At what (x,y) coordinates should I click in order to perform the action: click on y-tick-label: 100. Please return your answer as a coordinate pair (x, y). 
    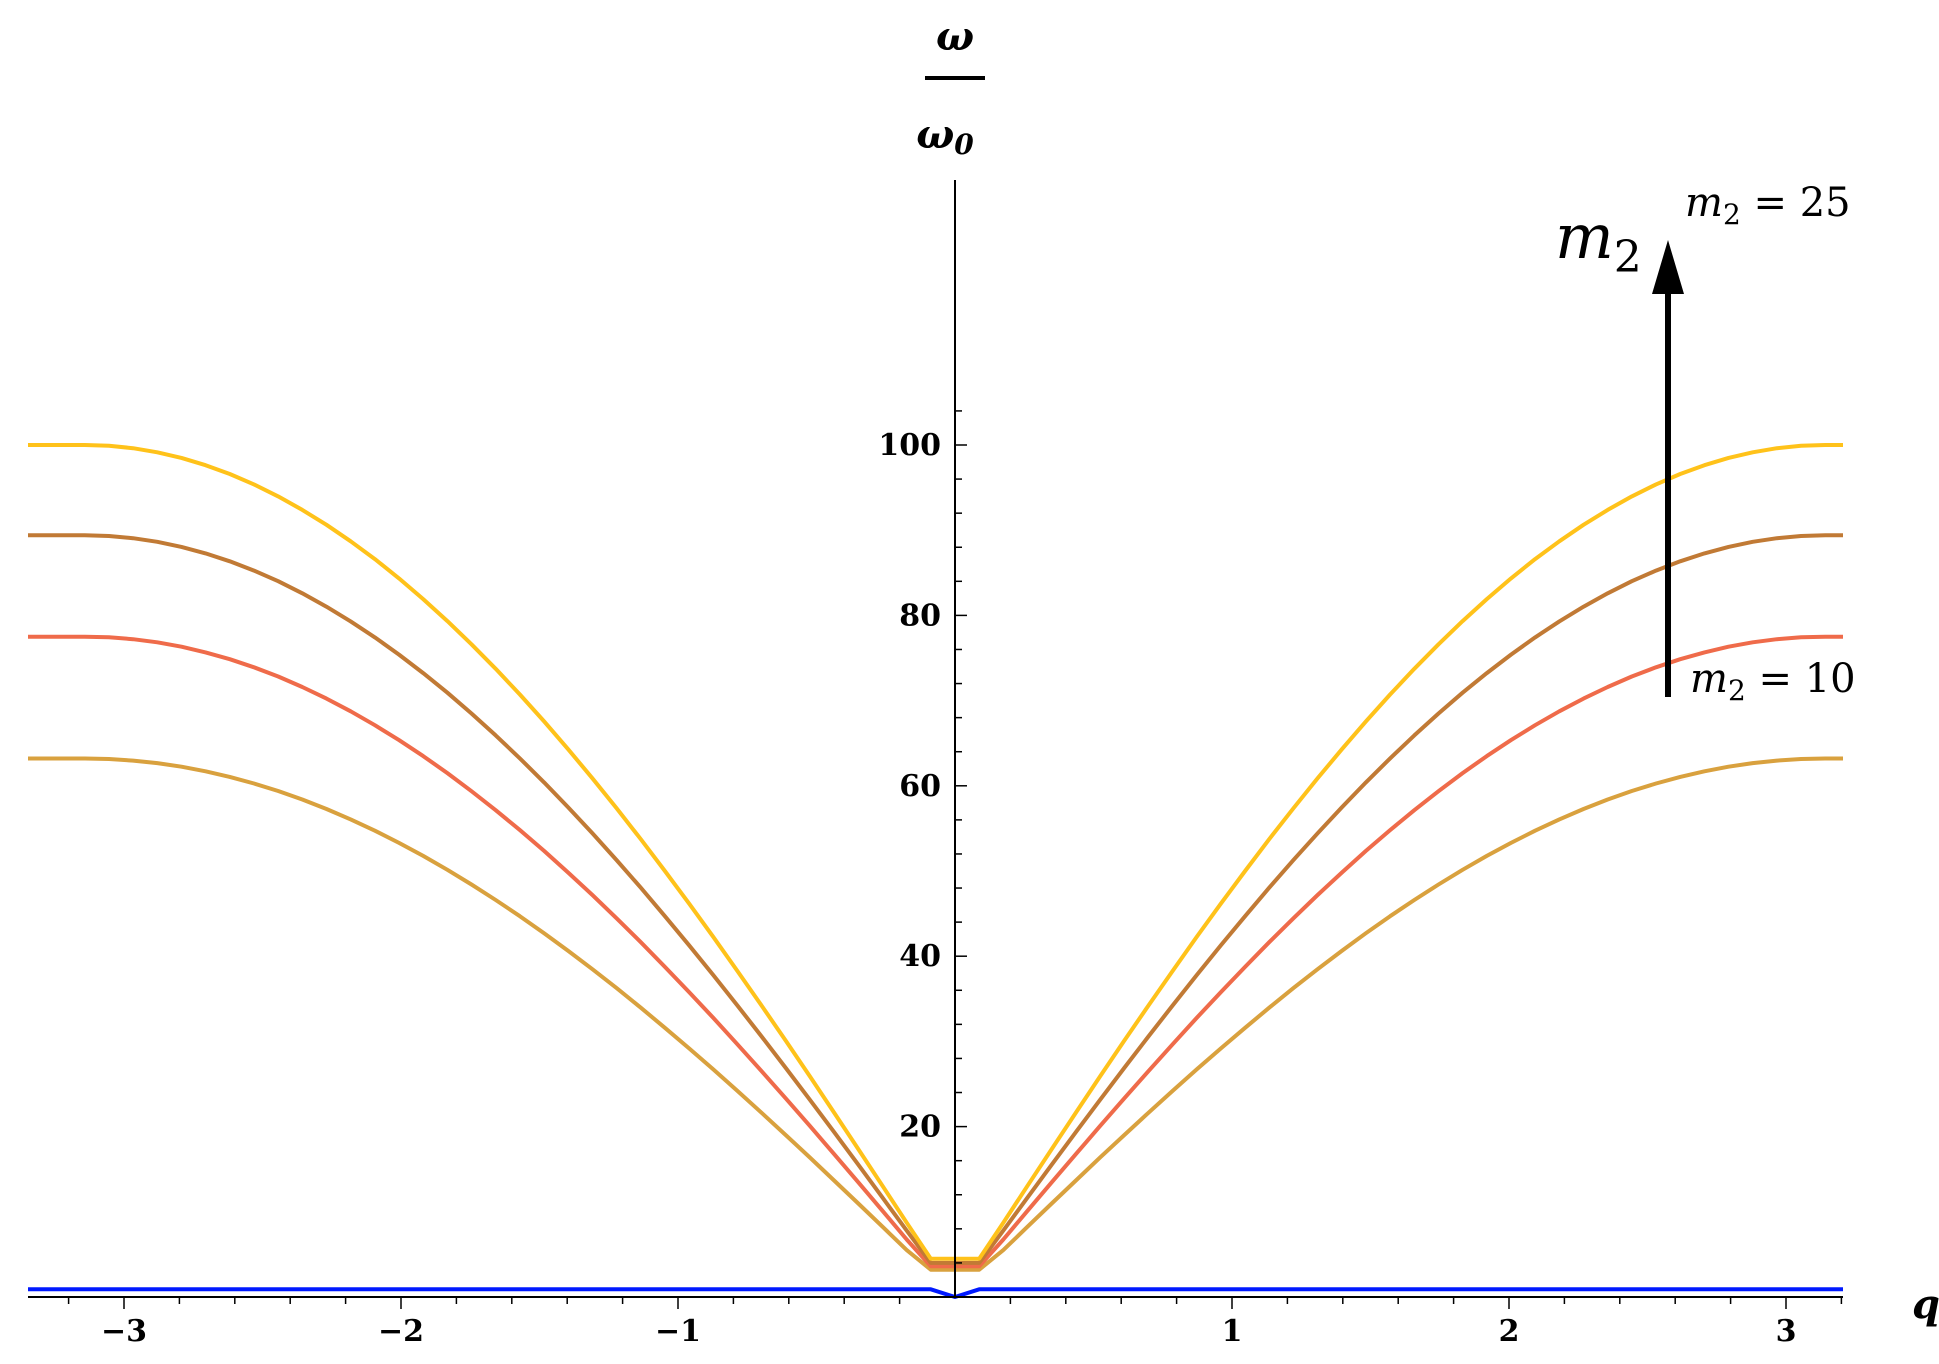
    Looking at the image, I should click on (909, 445).